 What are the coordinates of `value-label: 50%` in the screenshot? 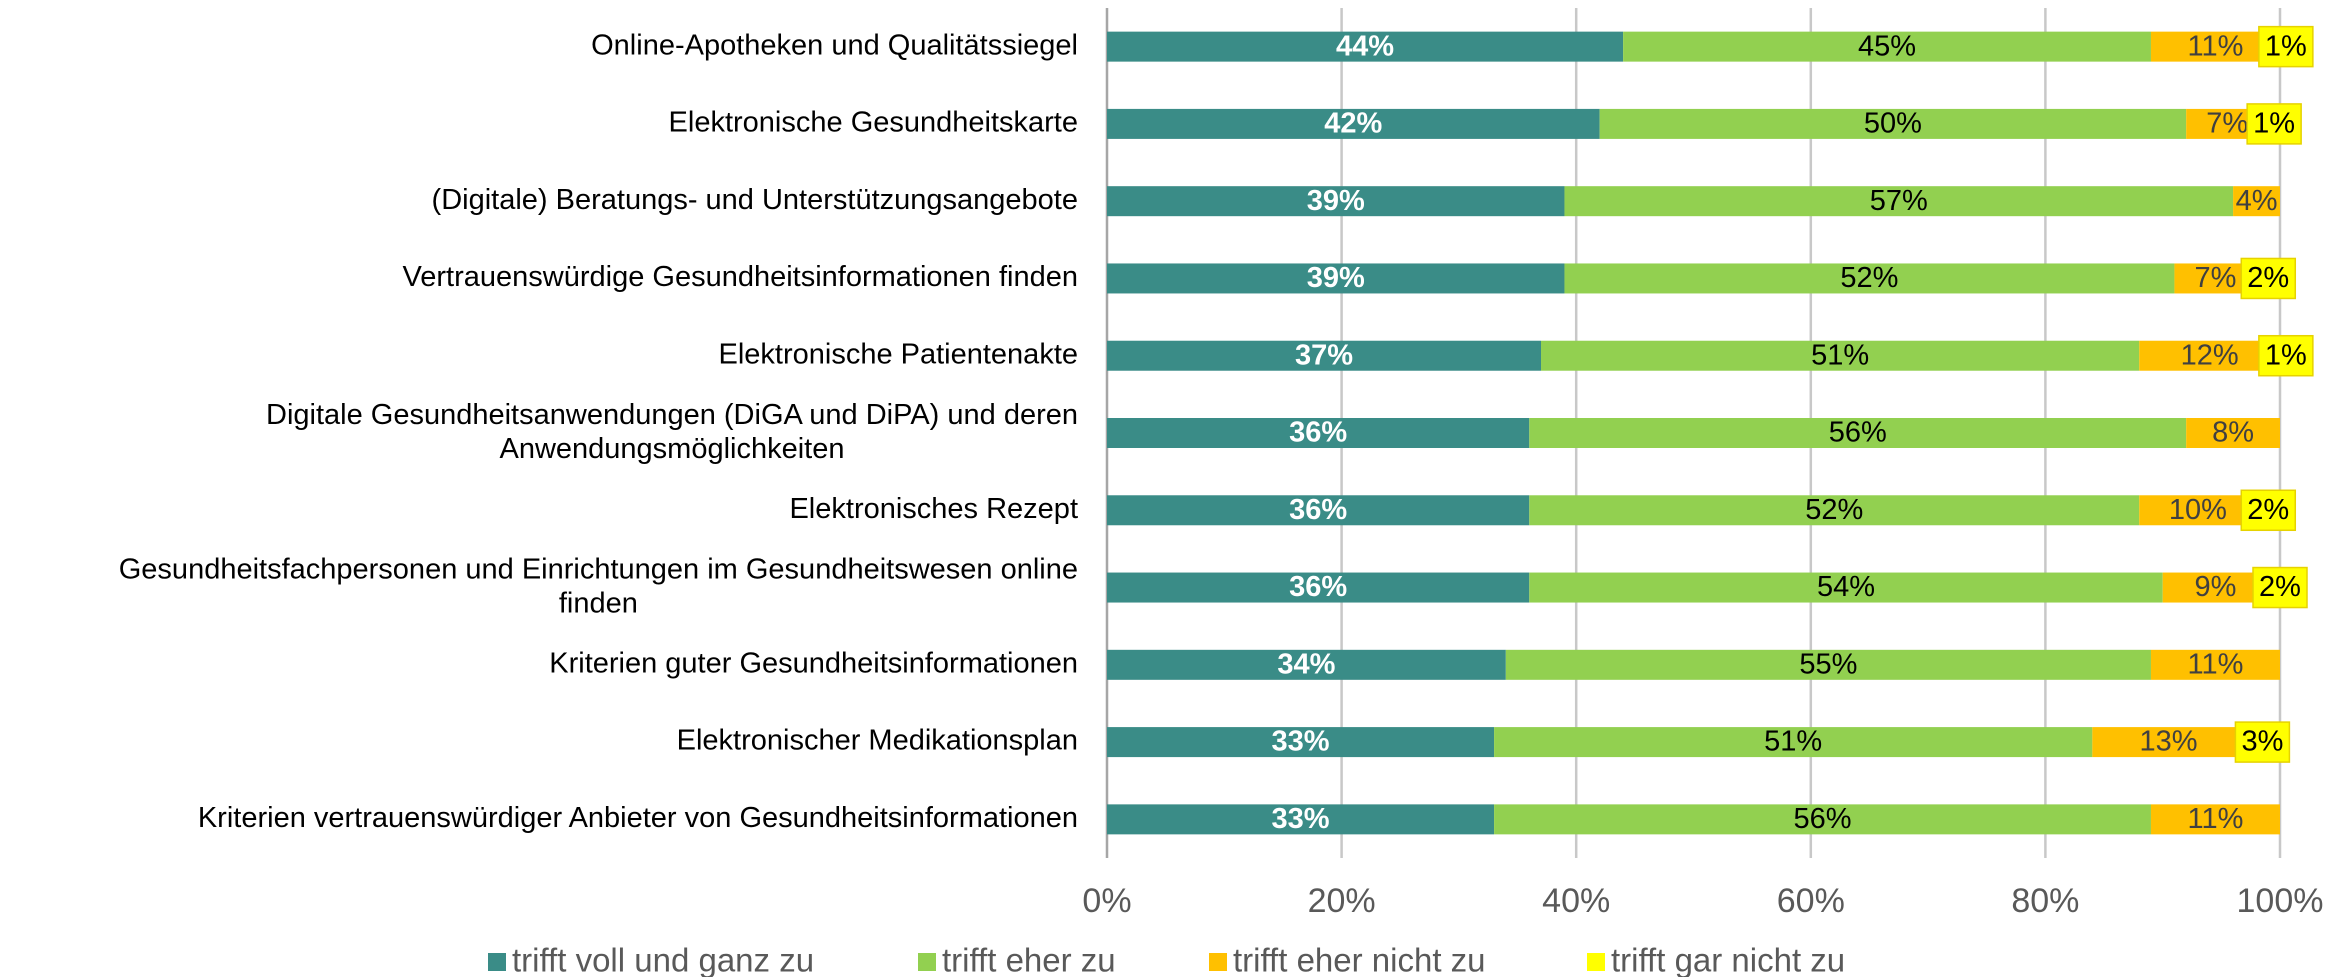 It's located at (1893, 124).